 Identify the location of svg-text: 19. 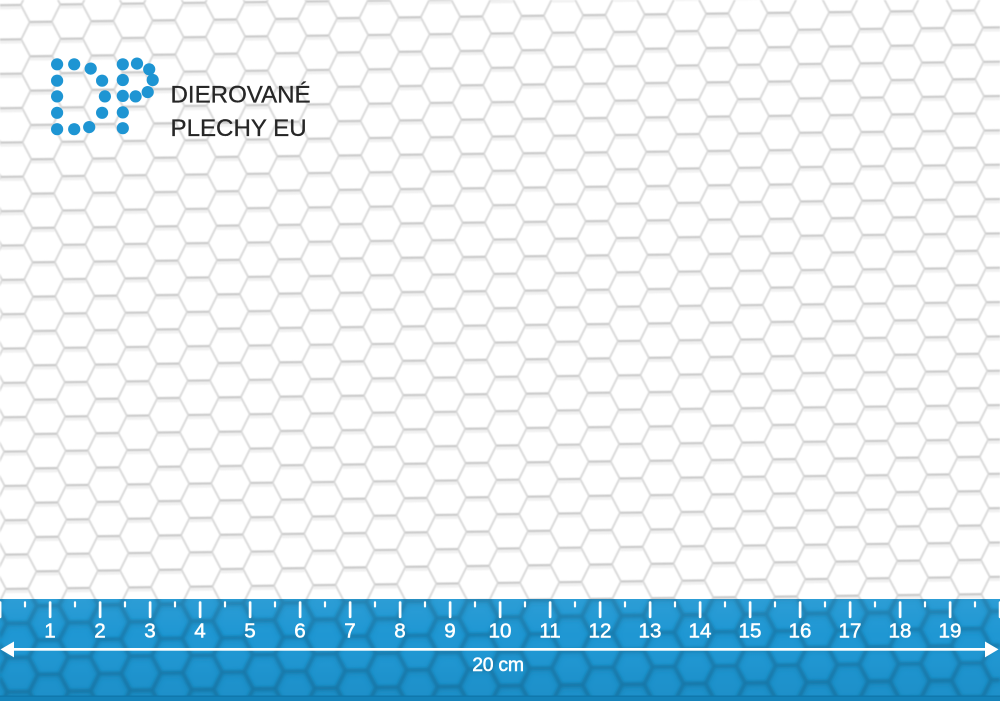
(950, 631).